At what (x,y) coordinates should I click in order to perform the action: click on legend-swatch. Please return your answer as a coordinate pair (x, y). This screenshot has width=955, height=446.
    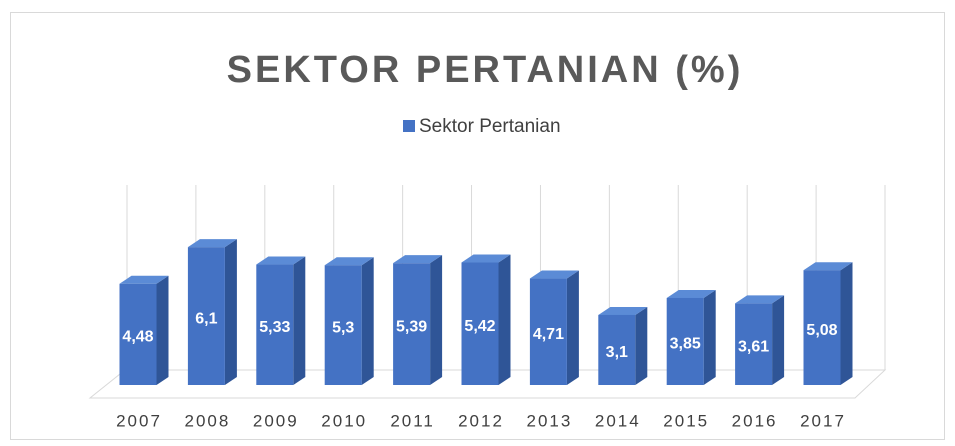
    Looking at the image, I should click on (409, 126).